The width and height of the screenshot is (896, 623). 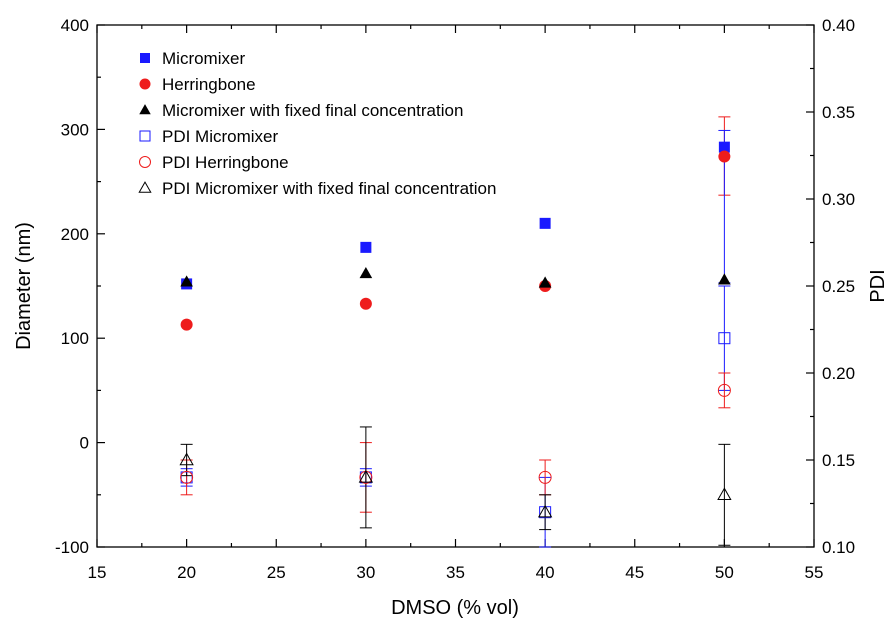 I want to click on y-tick-label: -100, so click(x=72, y=547).